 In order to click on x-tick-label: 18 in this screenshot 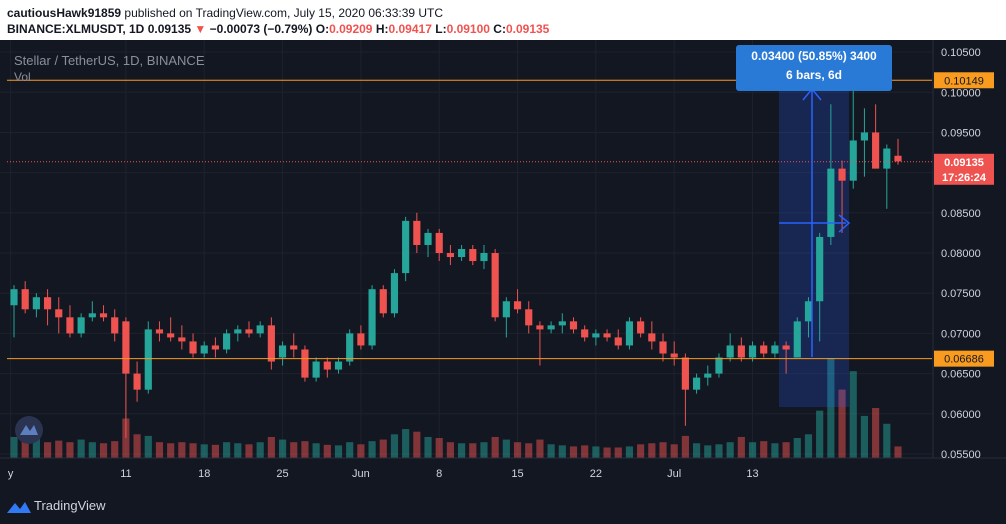, I will do `click(204, 474)`.